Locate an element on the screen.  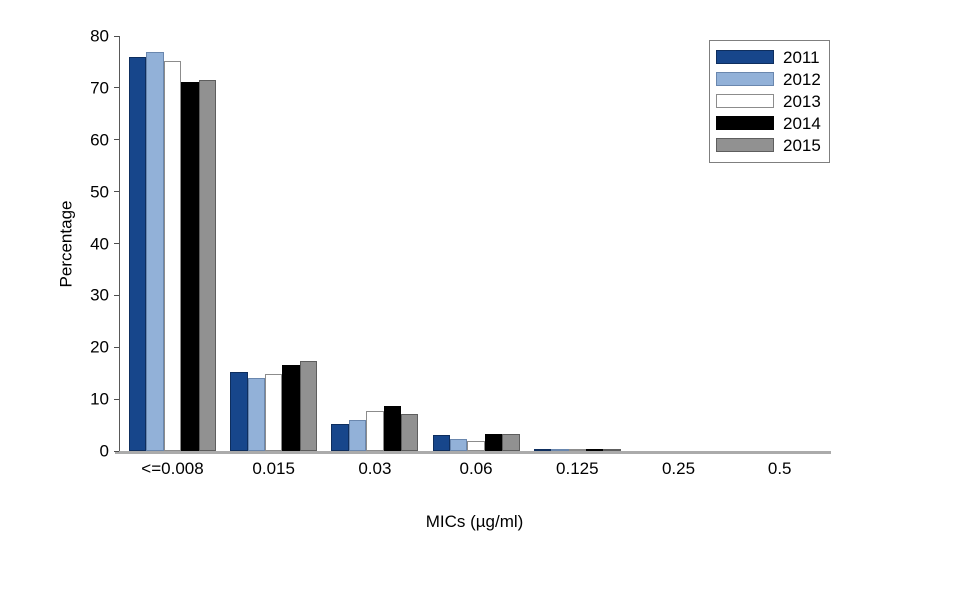
y-tick-label-50: 50 is located at coordinates (99, 192).